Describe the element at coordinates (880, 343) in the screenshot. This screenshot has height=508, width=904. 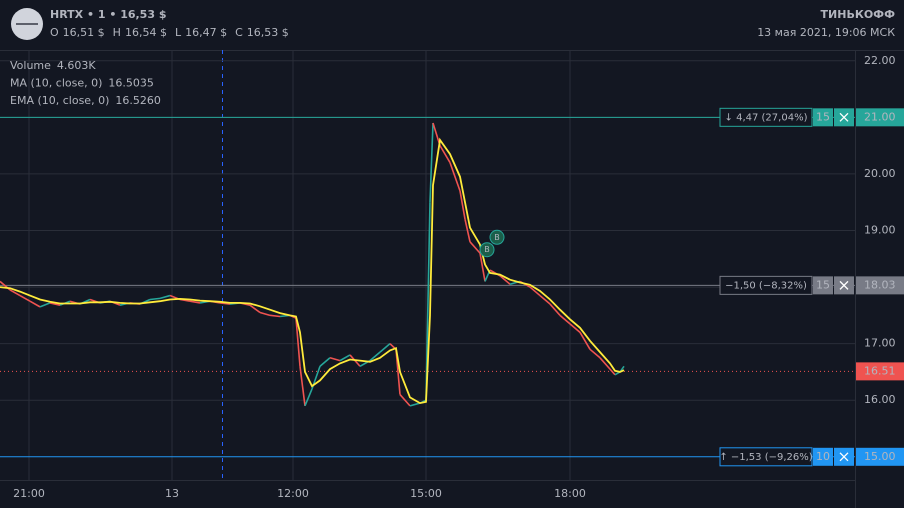
I see `y-tick-label: 17.00` at that location.